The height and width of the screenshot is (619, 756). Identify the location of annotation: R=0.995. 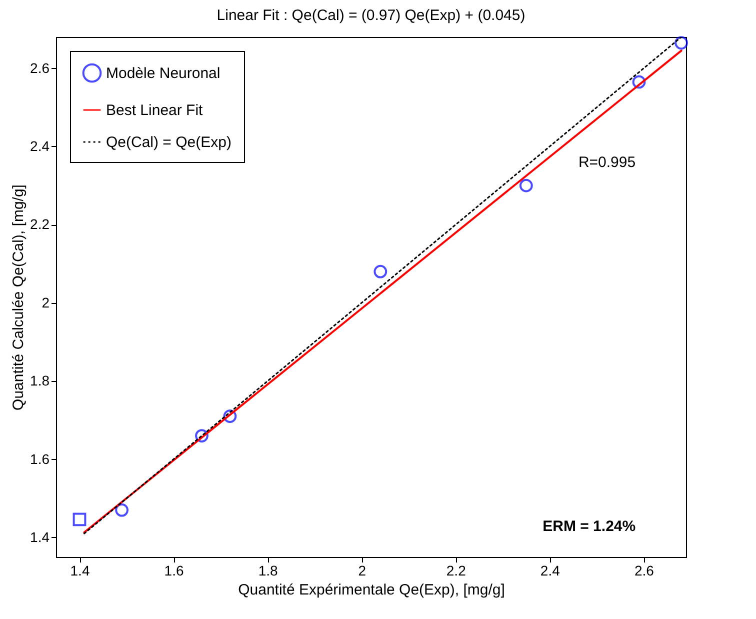
(607, 162).